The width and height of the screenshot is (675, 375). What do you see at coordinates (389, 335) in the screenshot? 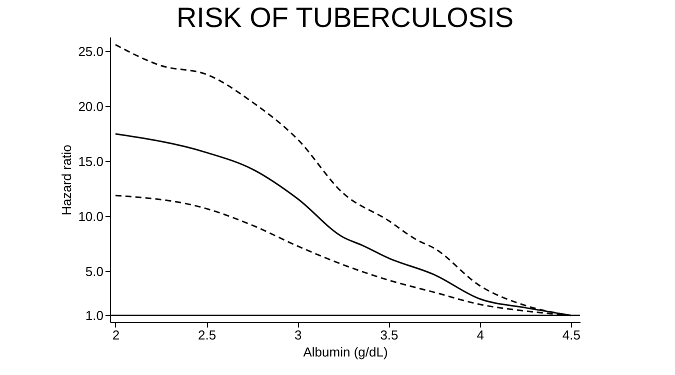
I see `x-tick-label: 3.5` at bounding box center [389, 335].